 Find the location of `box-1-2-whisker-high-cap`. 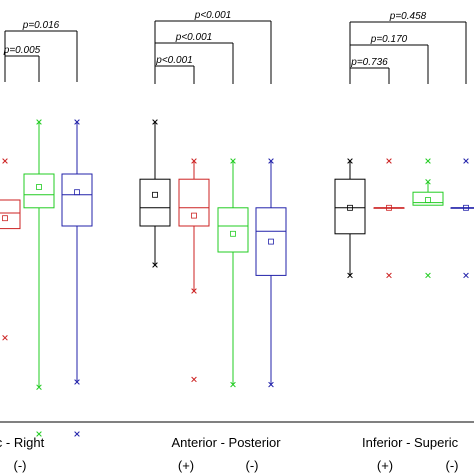

box-1-2-whisker-high-cap is located at coordinates (233, 161).